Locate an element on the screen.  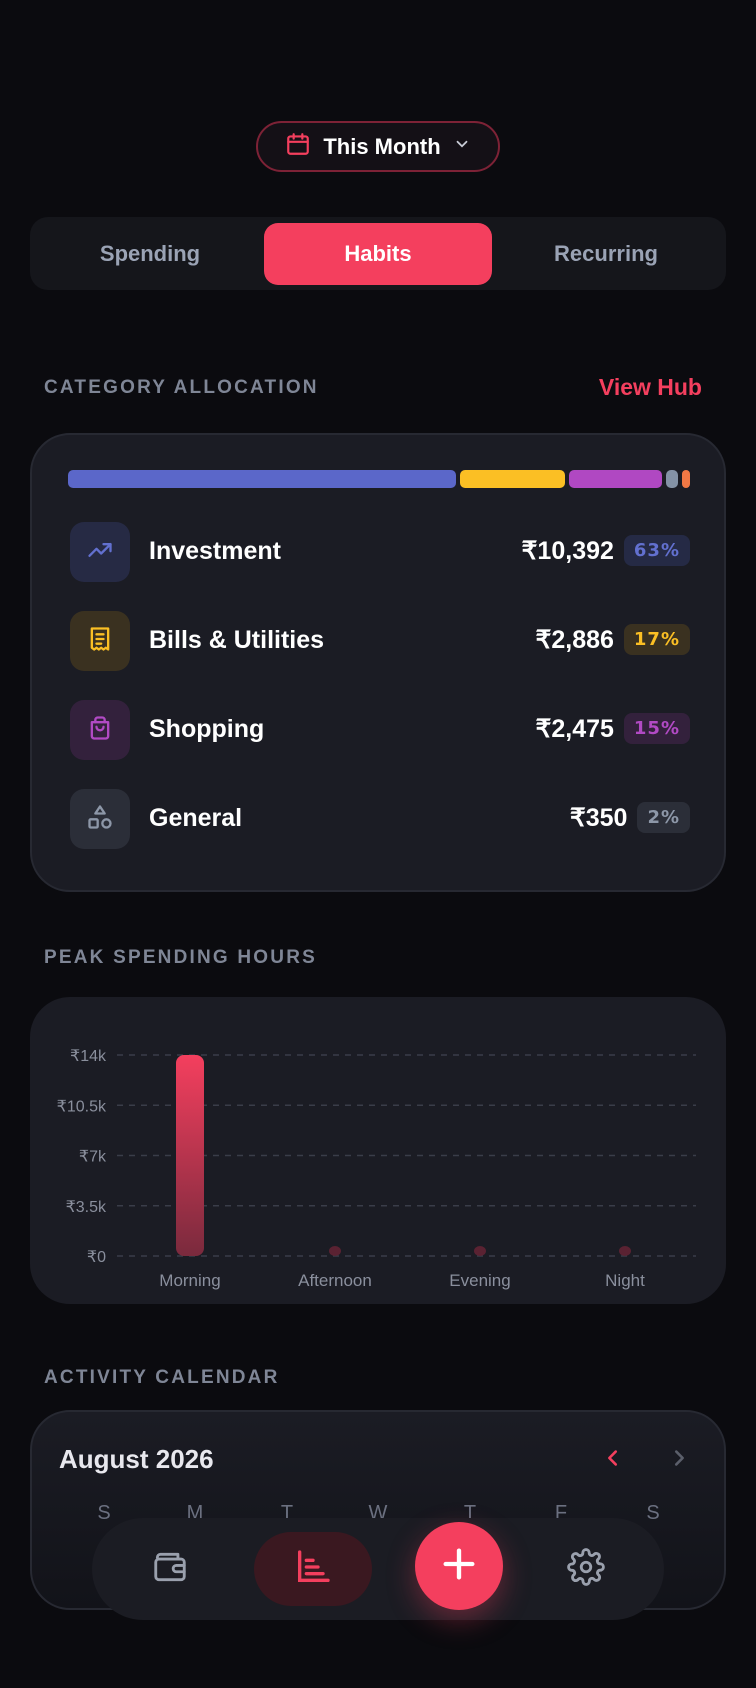
category-amount: ₹2,886 is located at coordinates (574, 639).